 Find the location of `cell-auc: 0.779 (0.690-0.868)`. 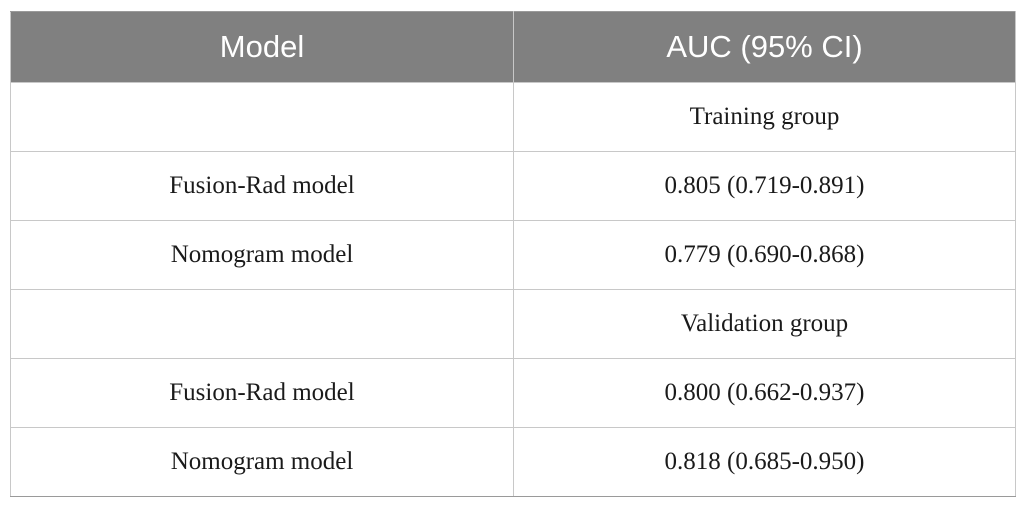

cell-auc: 0.779 (0.690-0.868) is located at coordinates (764, 255).